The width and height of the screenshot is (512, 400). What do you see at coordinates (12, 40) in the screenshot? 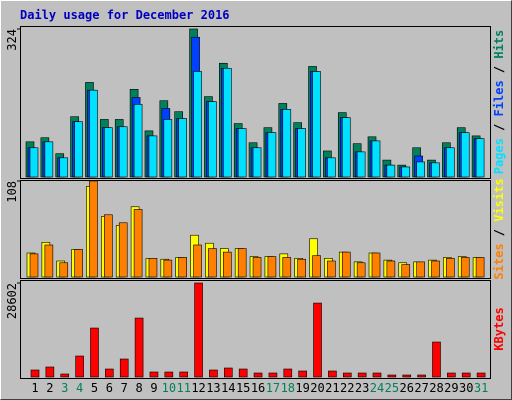
I see `y-tick-label: 324` at bounding box center [12, 40].